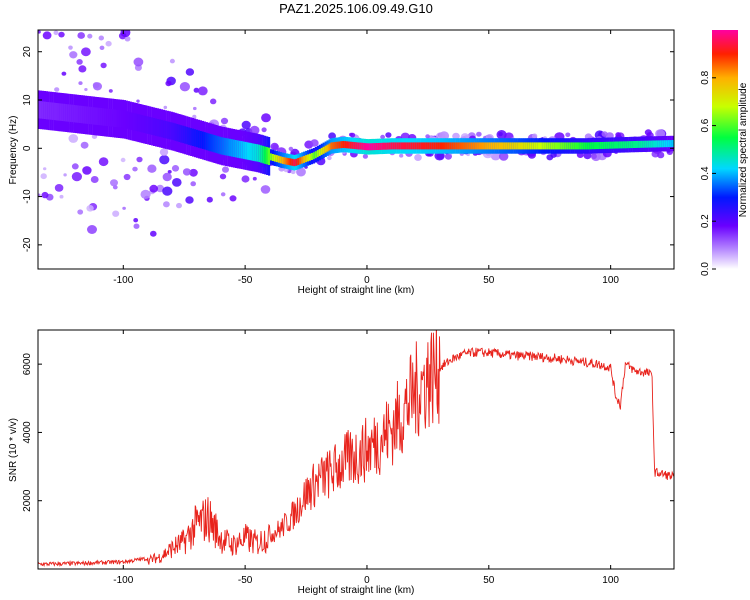  I want to click on snr-y-tick-label: 4000, so click(27, 432).